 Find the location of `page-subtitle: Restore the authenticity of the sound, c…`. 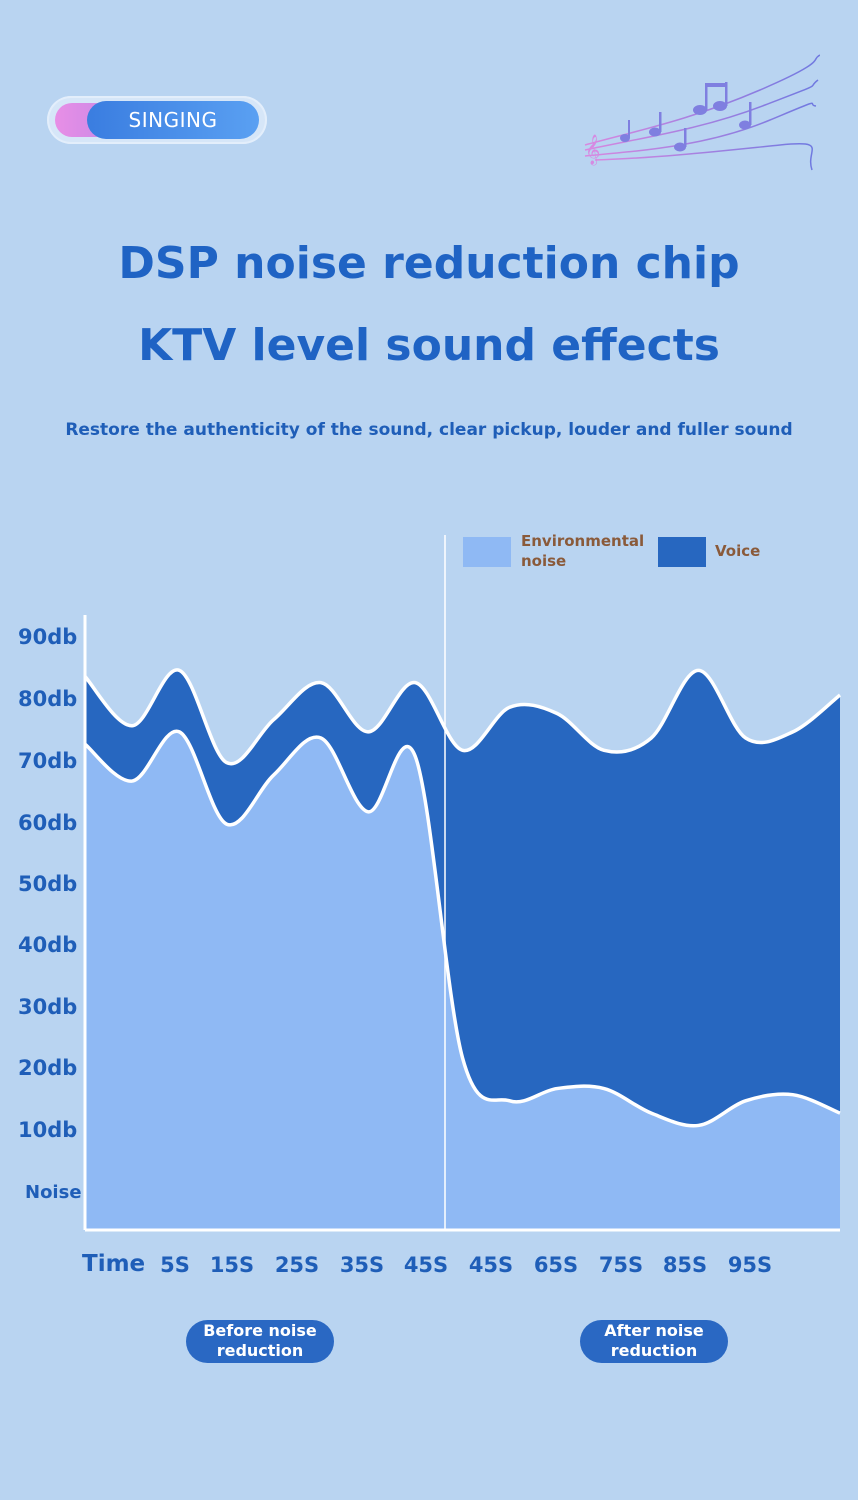

page-subtitle: Restore the authenticity of the sound, c… is located at coordinates (429, 430).